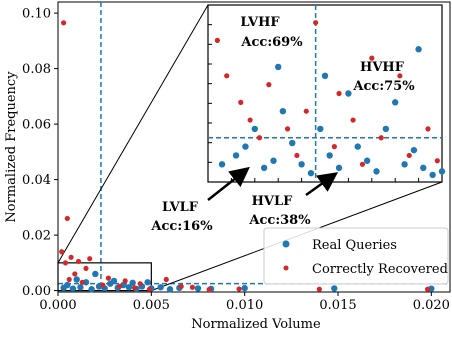  What do you see at coordinates (286, 244) in the screenshot?
I see `legend-marker-real` at bounding box center [286, 244].